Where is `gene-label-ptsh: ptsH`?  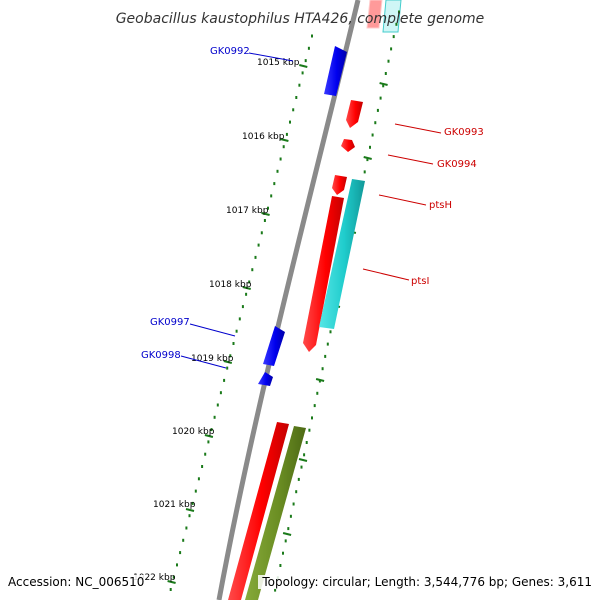 gene-label-ptsh: ptsH is located at coordinates (440, 205).